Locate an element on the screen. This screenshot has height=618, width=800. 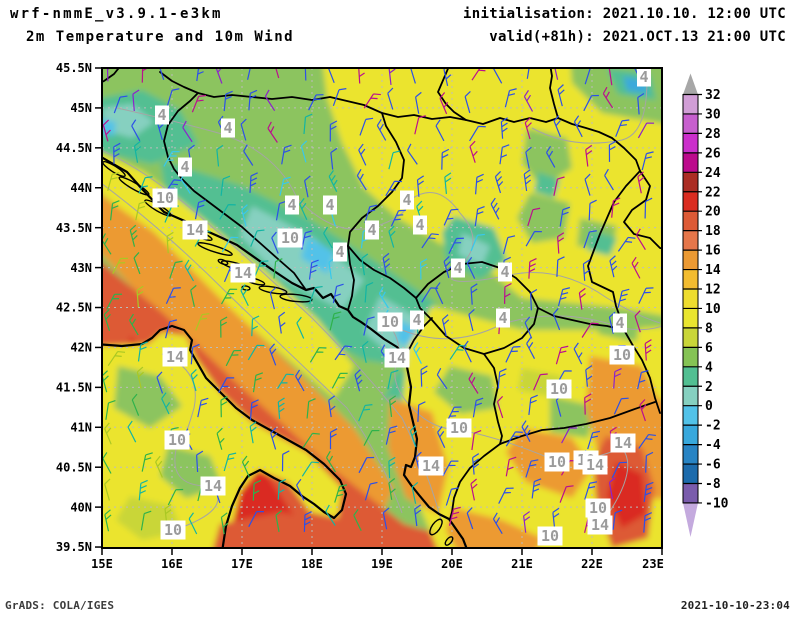
temp-region-aegean-red-core is located at coordinates (626, 495).